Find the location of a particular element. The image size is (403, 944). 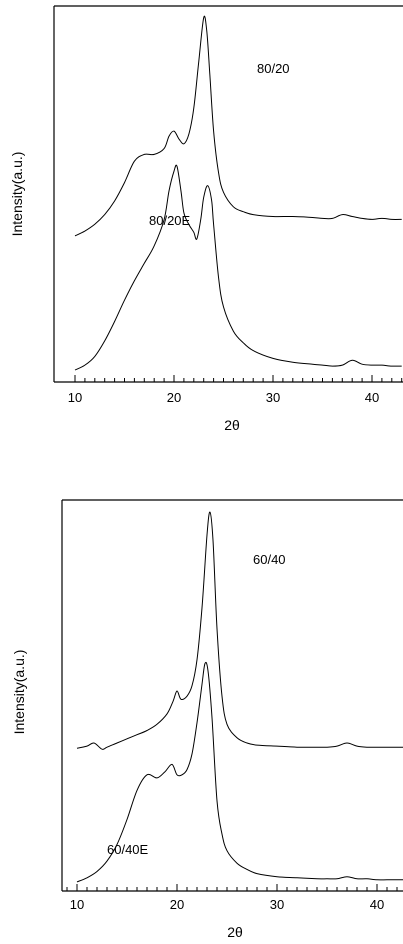

series-label-80-20e: 80/20E is located at coordinates (170, 220).